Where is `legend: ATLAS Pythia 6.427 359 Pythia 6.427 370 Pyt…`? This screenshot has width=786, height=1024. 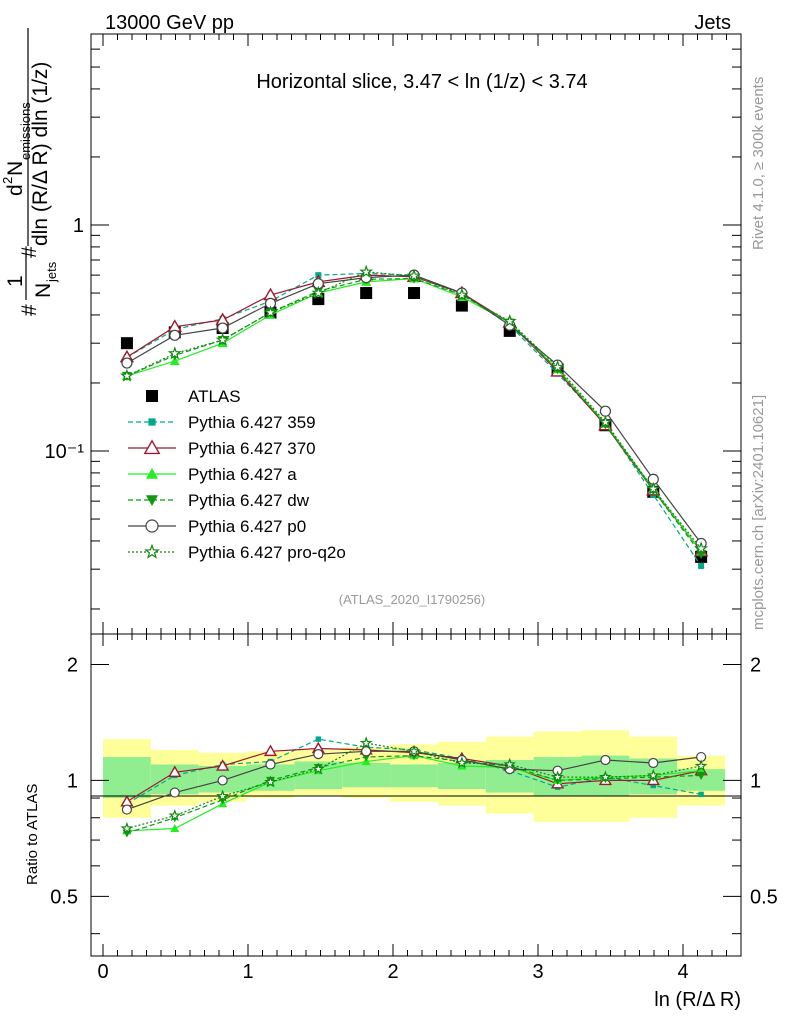 legend: ATLAS Pythia 6.427 359 Pythia 6.427 370 Pyt… is located at coordinates (237, 474).